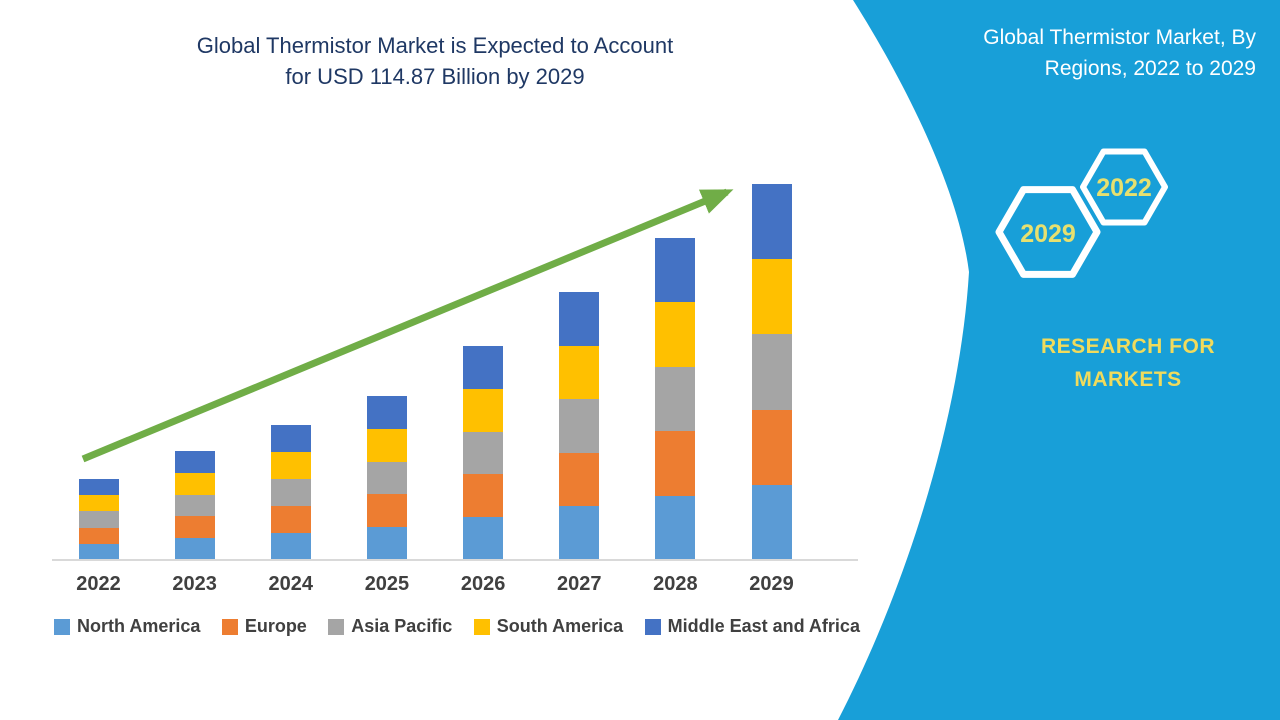  I want to click on bar-2023-segment-asia-pacific, so click(194, 505).